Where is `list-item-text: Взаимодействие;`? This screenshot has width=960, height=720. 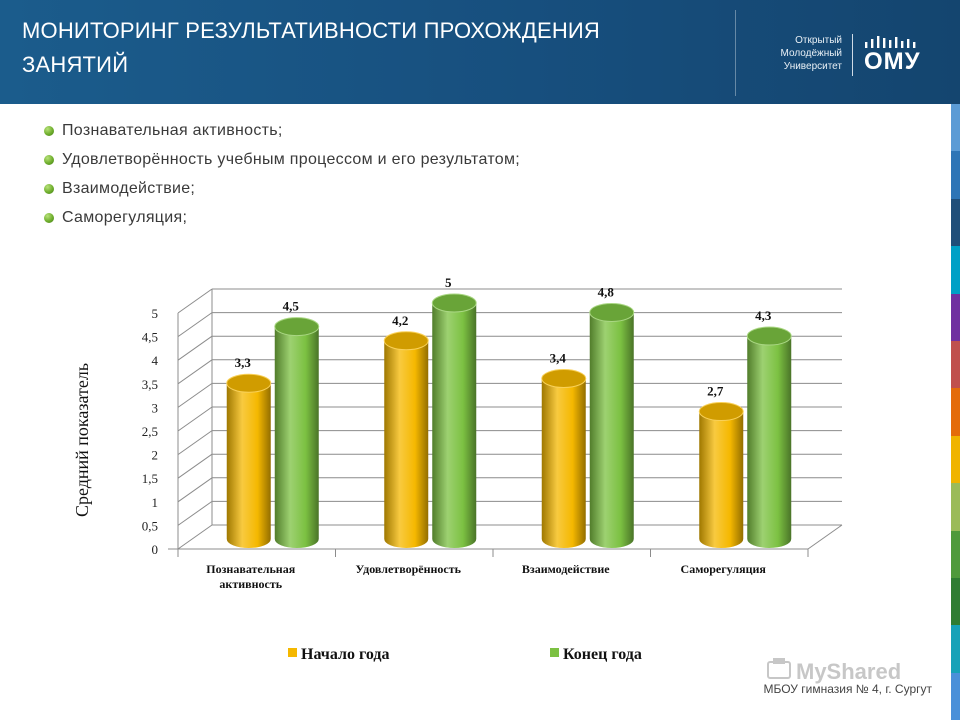 list-item-text: Взаимодействие; is located at coordinates (129, 188).